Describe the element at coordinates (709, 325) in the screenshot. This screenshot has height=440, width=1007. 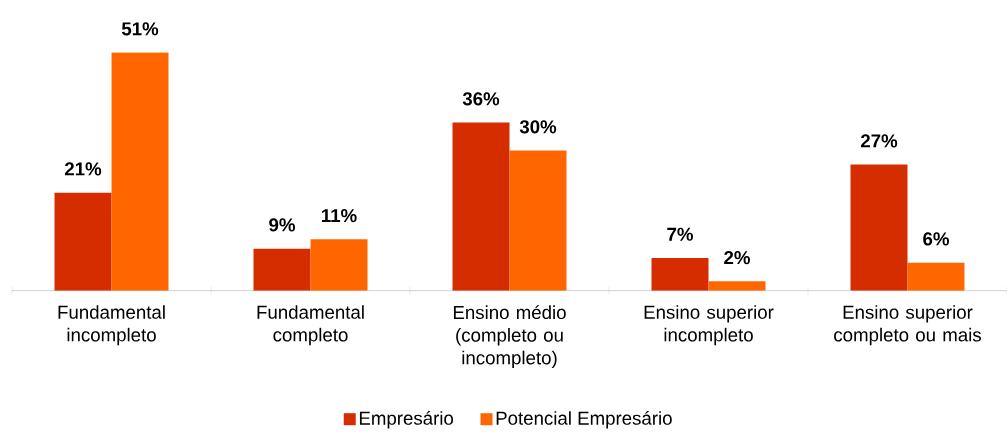
I see `x-tick-label: Ensino superior incompleto` at that location.